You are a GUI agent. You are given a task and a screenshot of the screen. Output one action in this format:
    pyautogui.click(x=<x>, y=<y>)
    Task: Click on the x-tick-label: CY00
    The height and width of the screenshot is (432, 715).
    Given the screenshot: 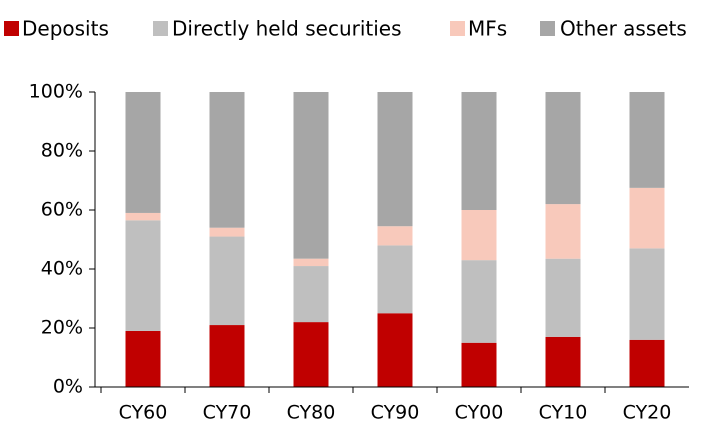 What is the action you would take?
    pyautogui.click(x=479, y=413)
    